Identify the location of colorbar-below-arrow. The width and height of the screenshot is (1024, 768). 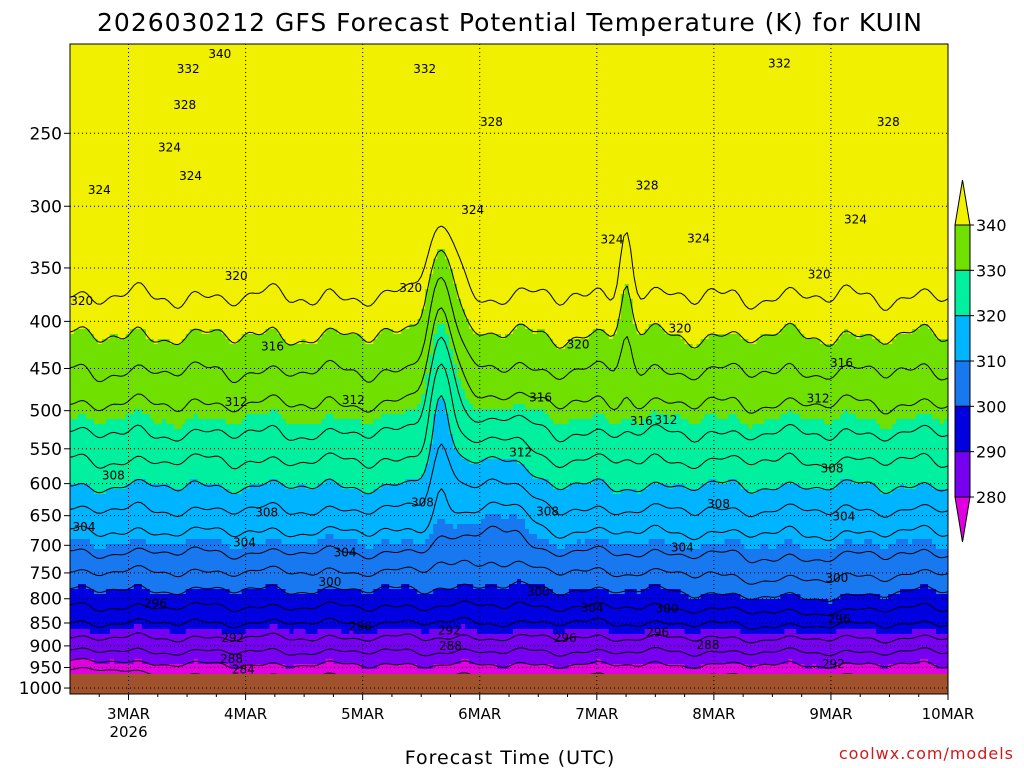
(962, 519).